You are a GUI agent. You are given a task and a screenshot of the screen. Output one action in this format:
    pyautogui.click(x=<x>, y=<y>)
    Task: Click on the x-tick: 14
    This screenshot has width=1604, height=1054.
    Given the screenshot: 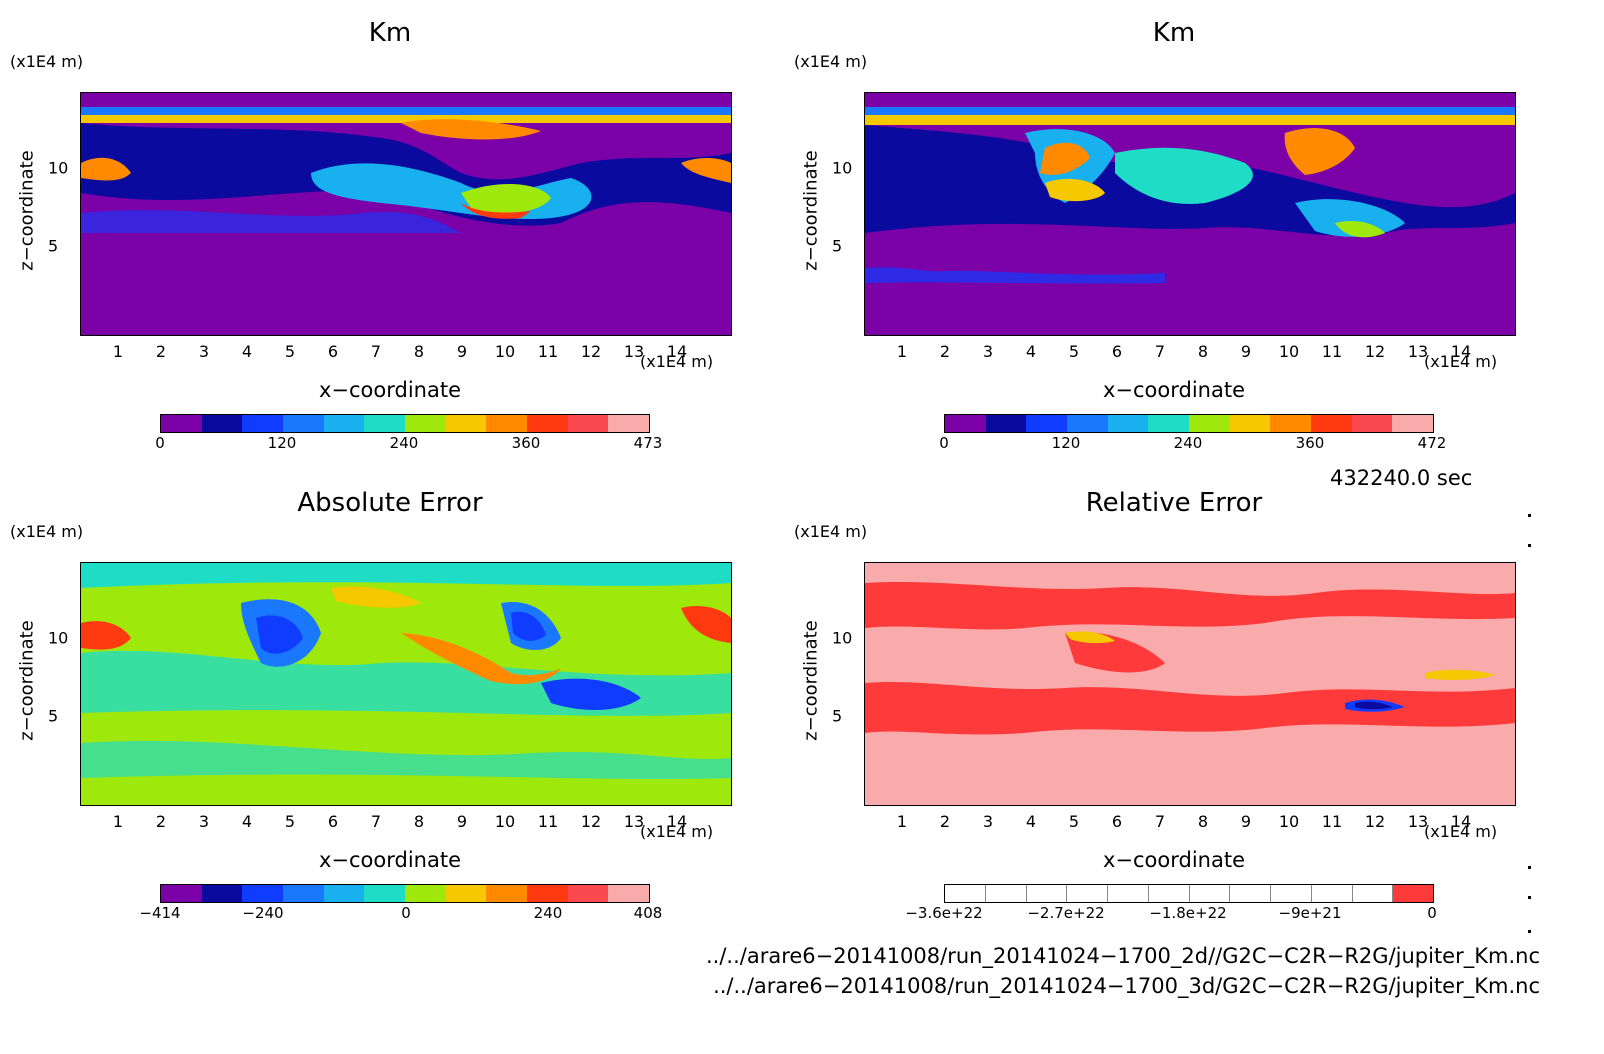 What is the action you would take?
    pyautogui.click(x=1461, y=351)
    